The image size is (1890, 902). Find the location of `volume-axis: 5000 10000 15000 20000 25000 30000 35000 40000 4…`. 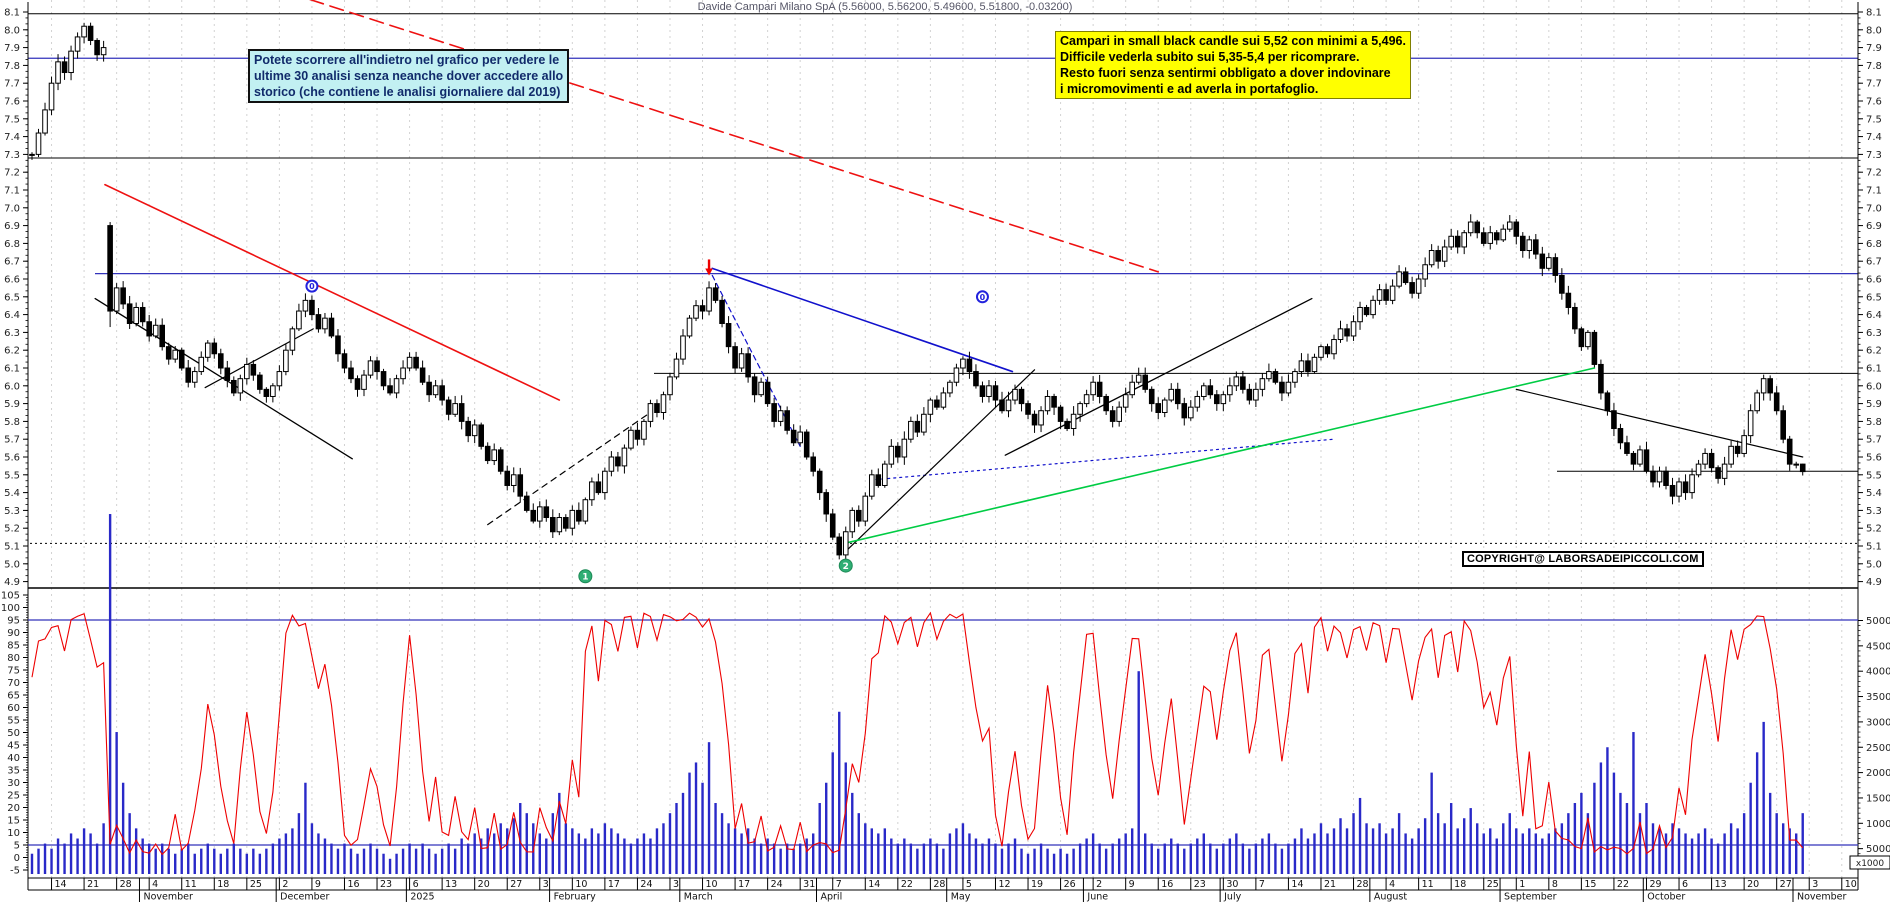

volume-axis: 5000 10000 15000 20000 25000 30000 35000 40000 4… is located at coordinates (1869, 743).